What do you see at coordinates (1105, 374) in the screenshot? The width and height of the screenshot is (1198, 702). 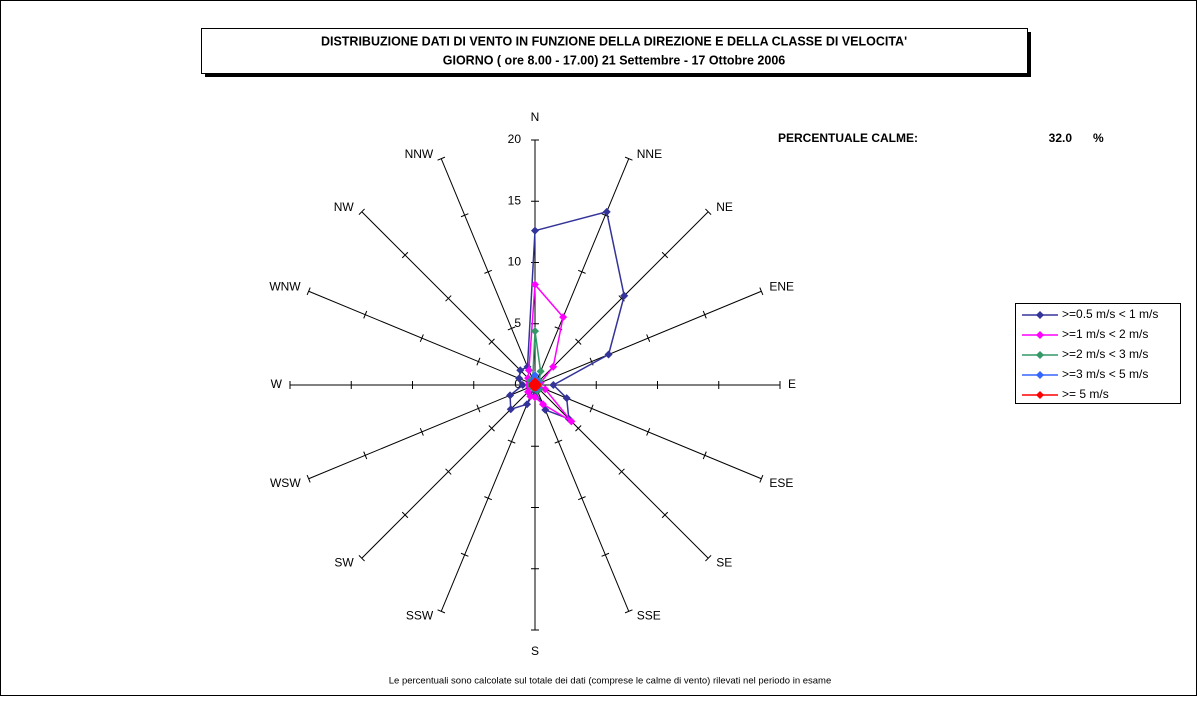 I see `legend-label: >=3 m/s < 5 m/s` at bounding box center [1105, 374].